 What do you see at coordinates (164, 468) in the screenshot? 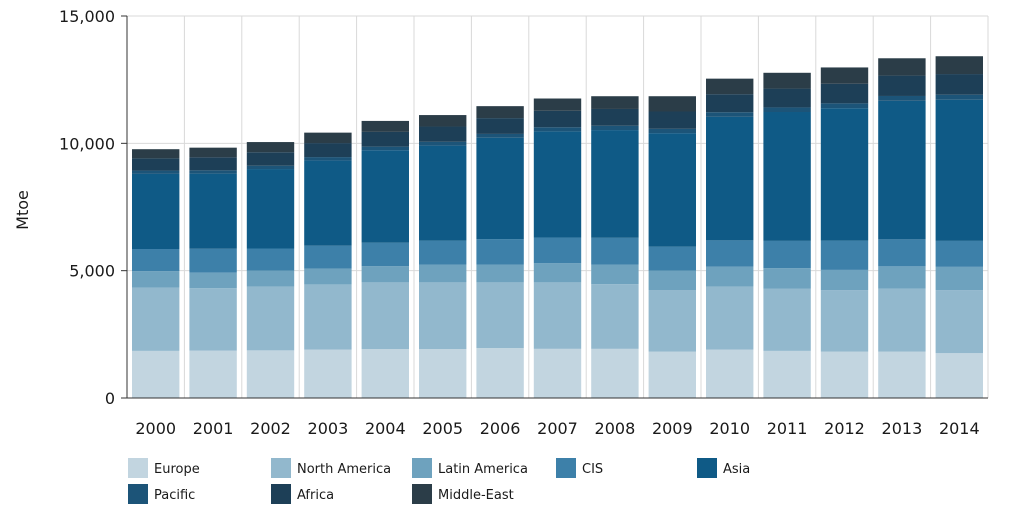
I see `legend-item: Europe` at bounding box center [164, 468].